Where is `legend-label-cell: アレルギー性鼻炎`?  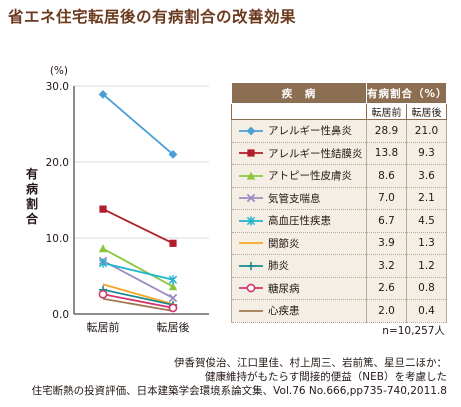 legend-label-cell: アレルギー性鼻炎 is located at coordinates (299, 131).